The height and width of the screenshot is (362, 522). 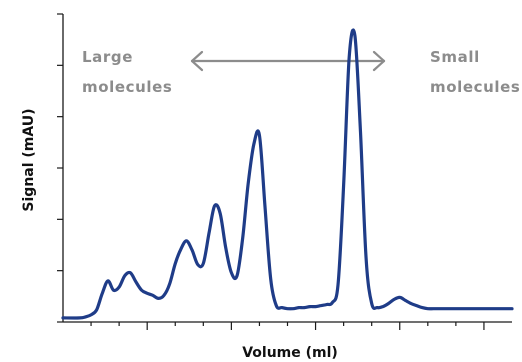 I want to click on x-axis-title: Volume (ml), so click(x=290, y=353).